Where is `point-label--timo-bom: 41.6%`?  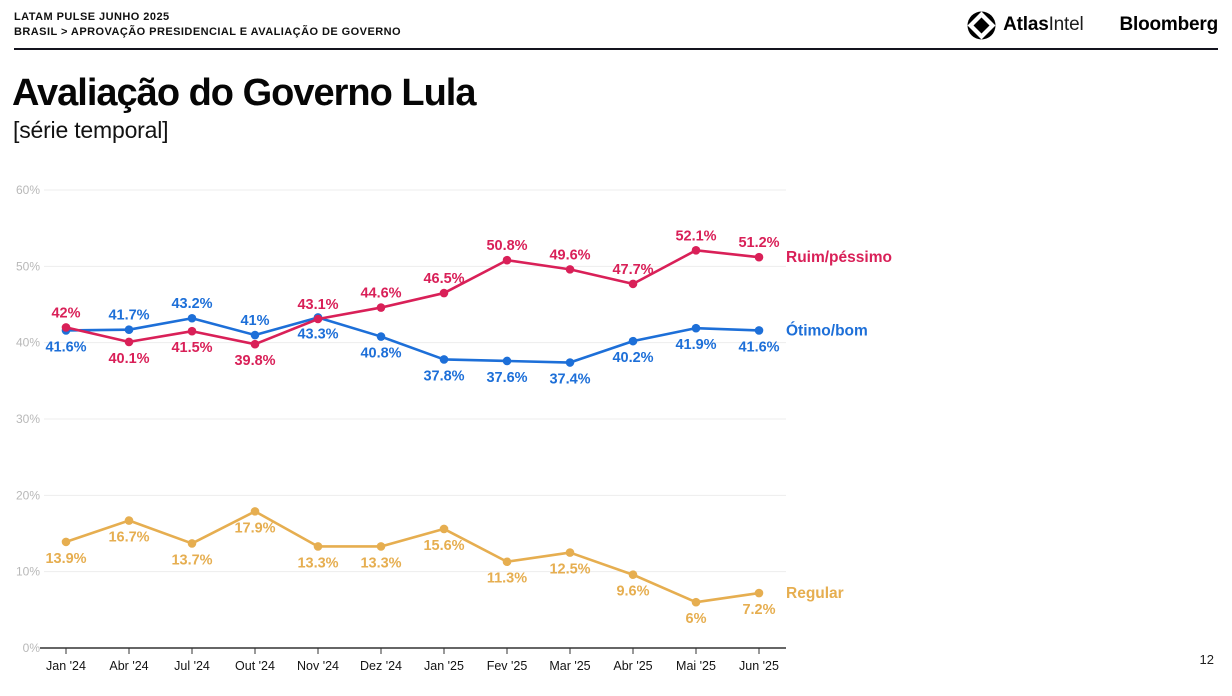
point-label--timo-bom: 41.6% is located at coordinates (65, 347).